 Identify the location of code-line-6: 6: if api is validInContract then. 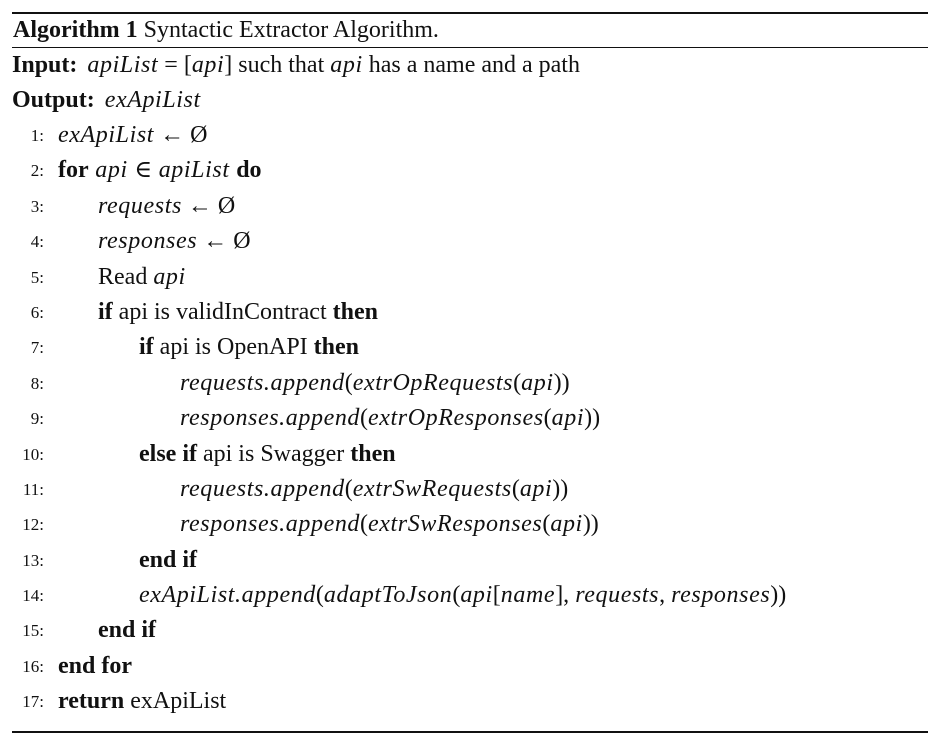
(470, 312).